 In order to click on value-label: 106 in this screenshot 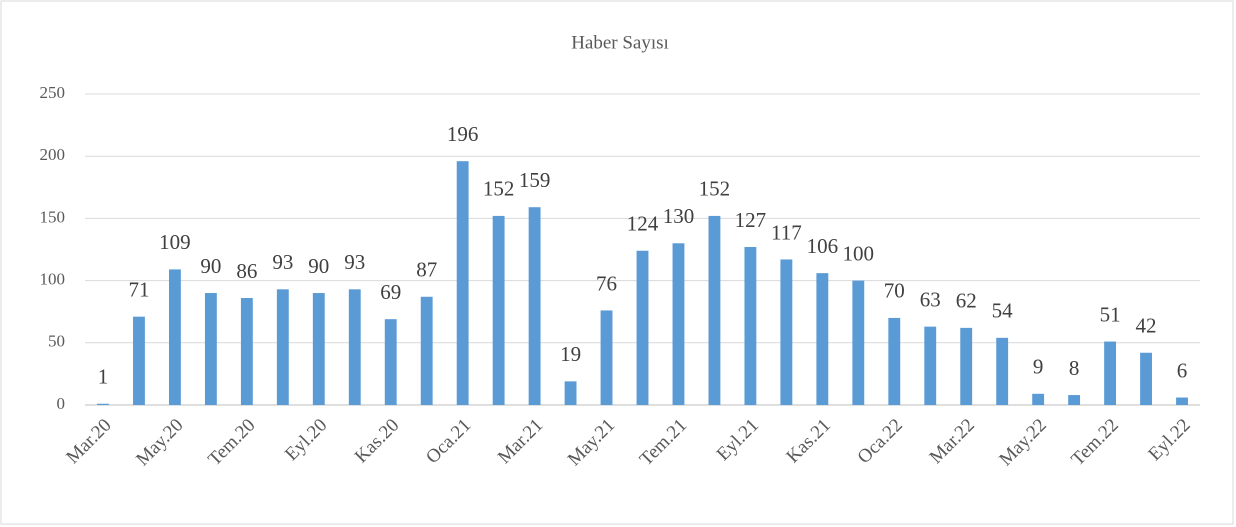, I will do `click(823, 246)`.